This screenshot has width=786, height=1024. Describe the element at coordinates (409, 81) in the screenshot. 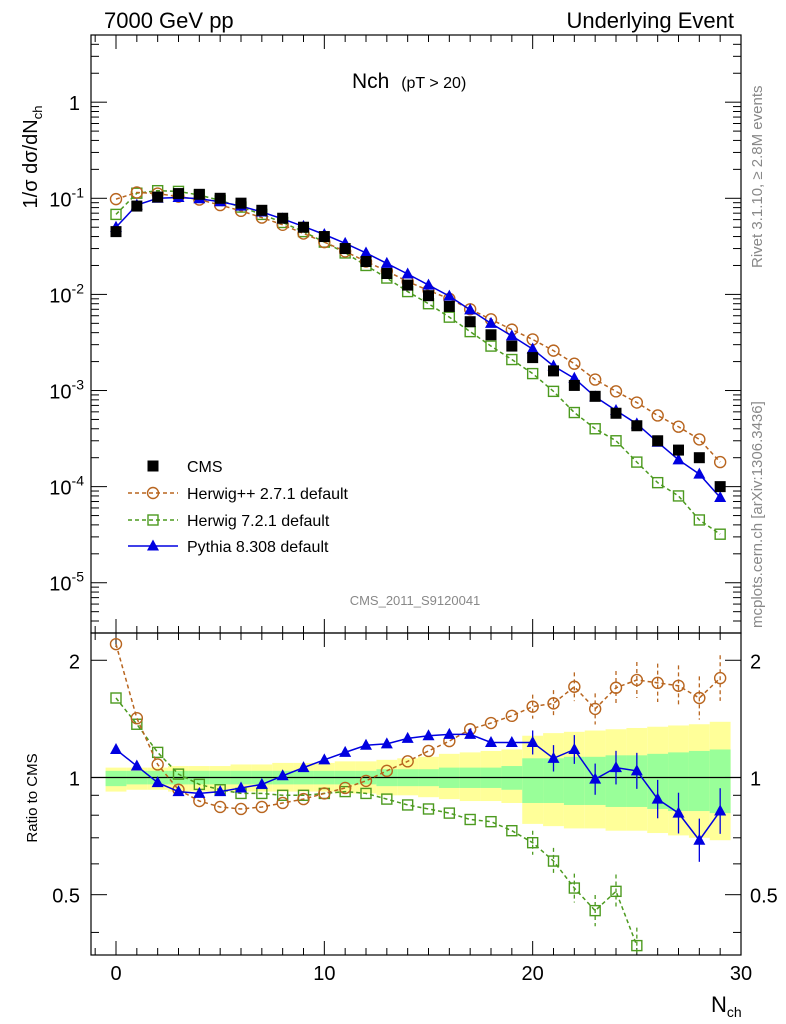

I see `main-title: Nch (pT > 20)` at that location.